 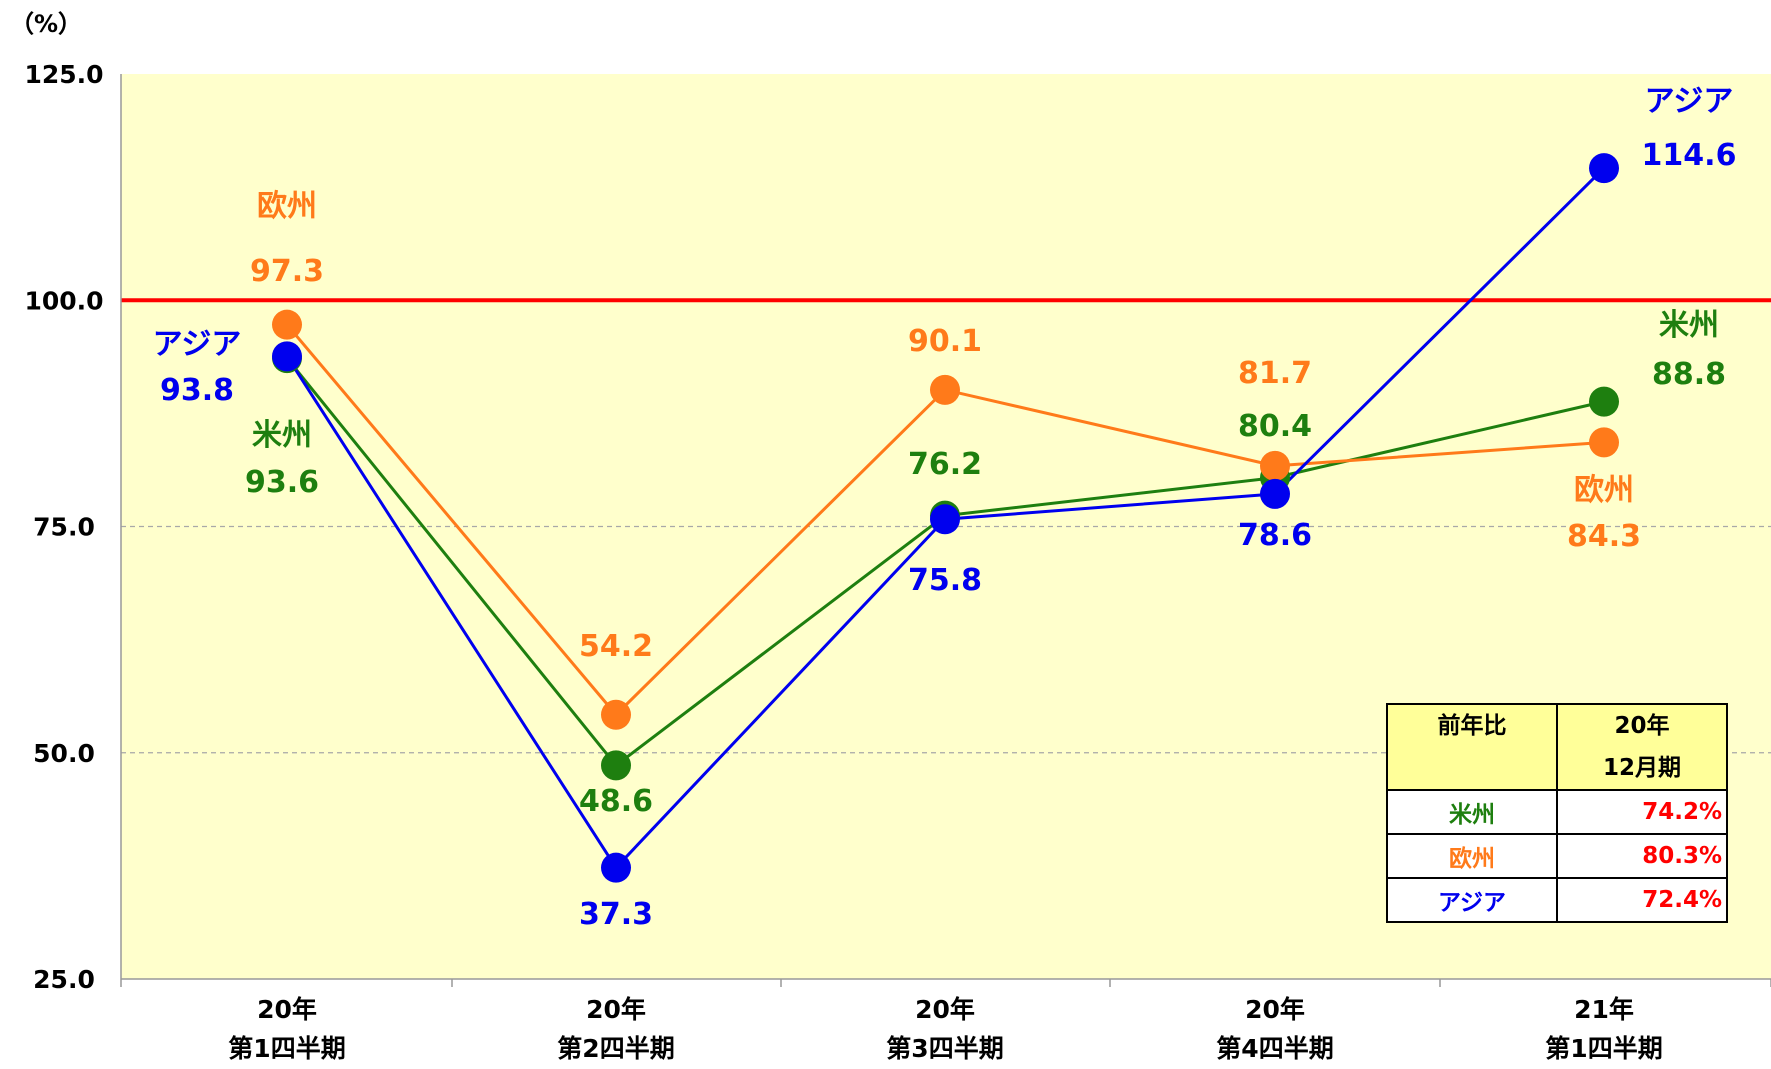 I want to click on data-value-label: 93.8, so click(x=197, y=390).